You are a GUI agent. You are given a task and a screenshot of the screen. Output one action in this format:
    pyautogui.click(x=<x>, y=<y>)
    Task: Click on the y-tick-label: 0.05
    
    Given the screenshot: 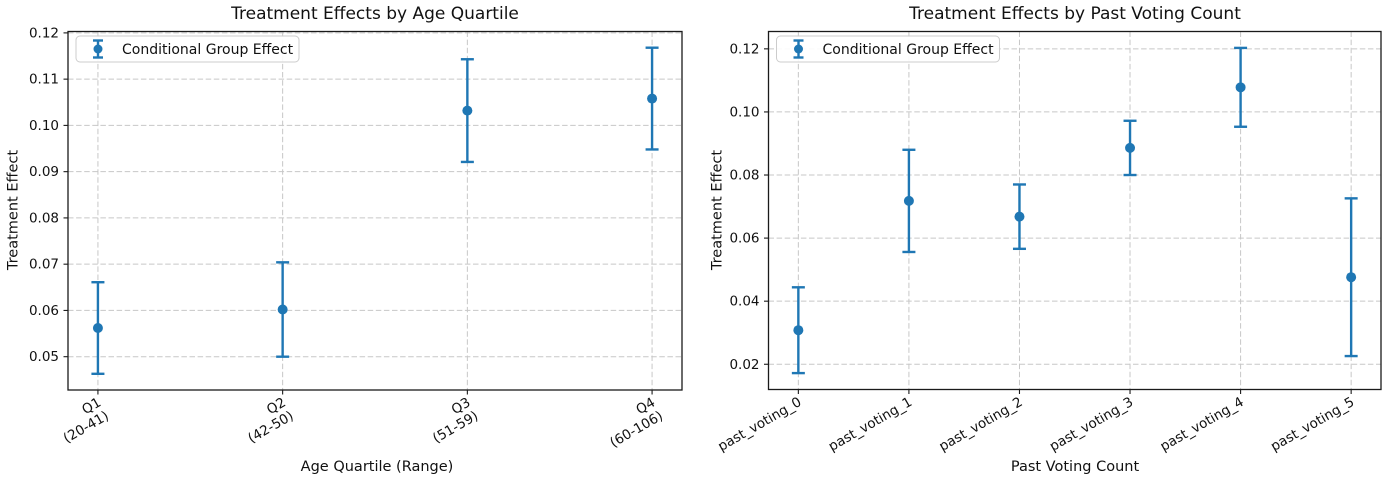 What is the action you would take?
    pyautogui.click(x=44, y=357)
    